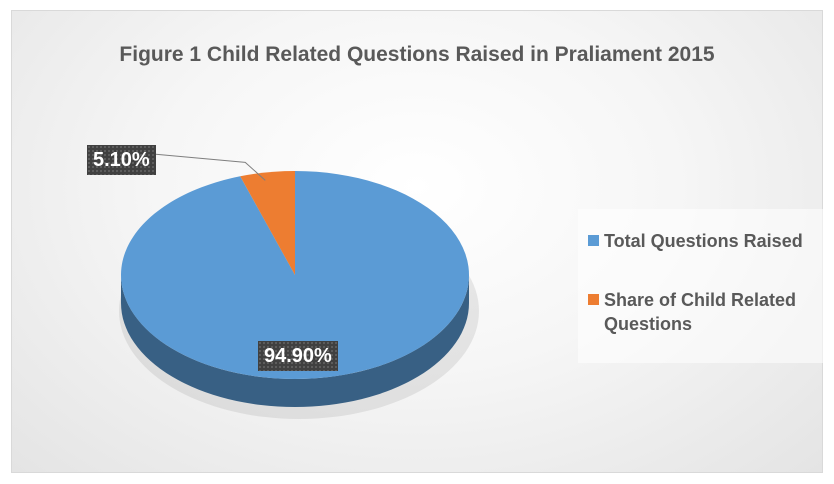 The height and width of the screenshot is (484, 834). I want to click on legend-label-child-questions: Share of Child Related Questions, so click(700, 312).